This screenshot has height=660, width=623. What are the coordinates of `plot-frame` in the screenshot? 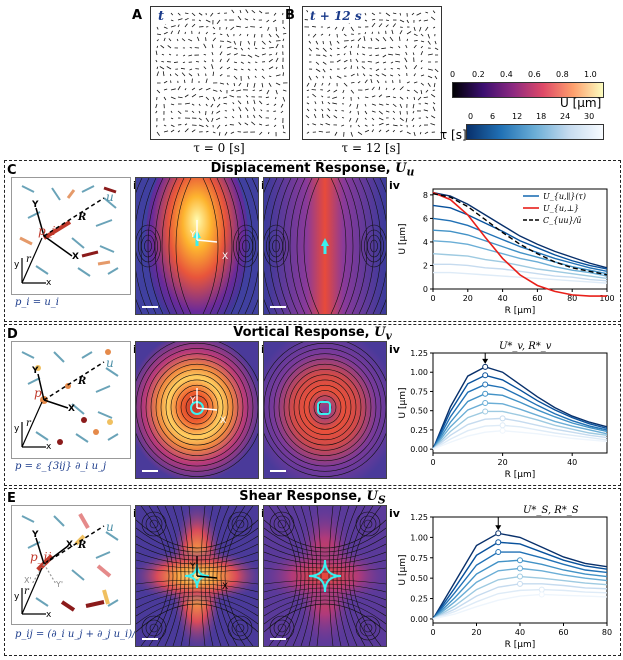 It's located at (520, 403).